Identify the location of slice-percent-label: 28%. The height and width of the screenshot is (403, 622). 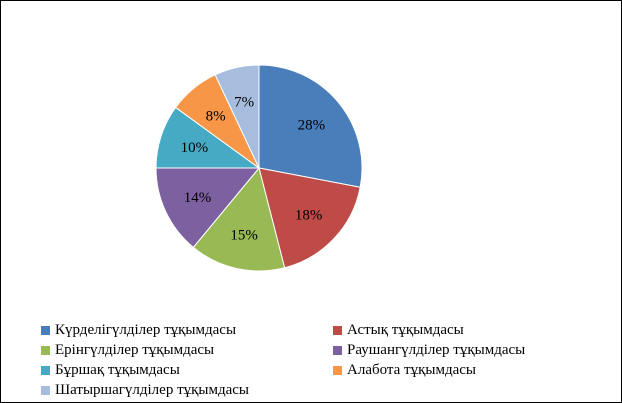
(312, 126).